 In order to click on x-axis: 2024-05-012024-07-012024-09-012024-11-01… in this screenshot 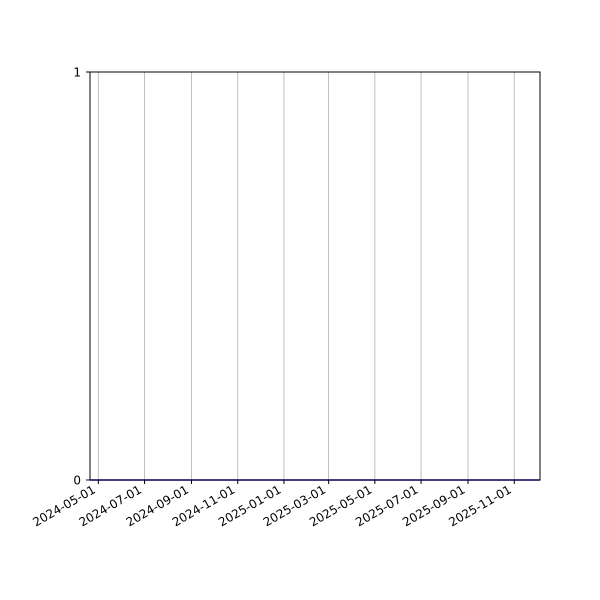, I will do `click(272, 504)`.